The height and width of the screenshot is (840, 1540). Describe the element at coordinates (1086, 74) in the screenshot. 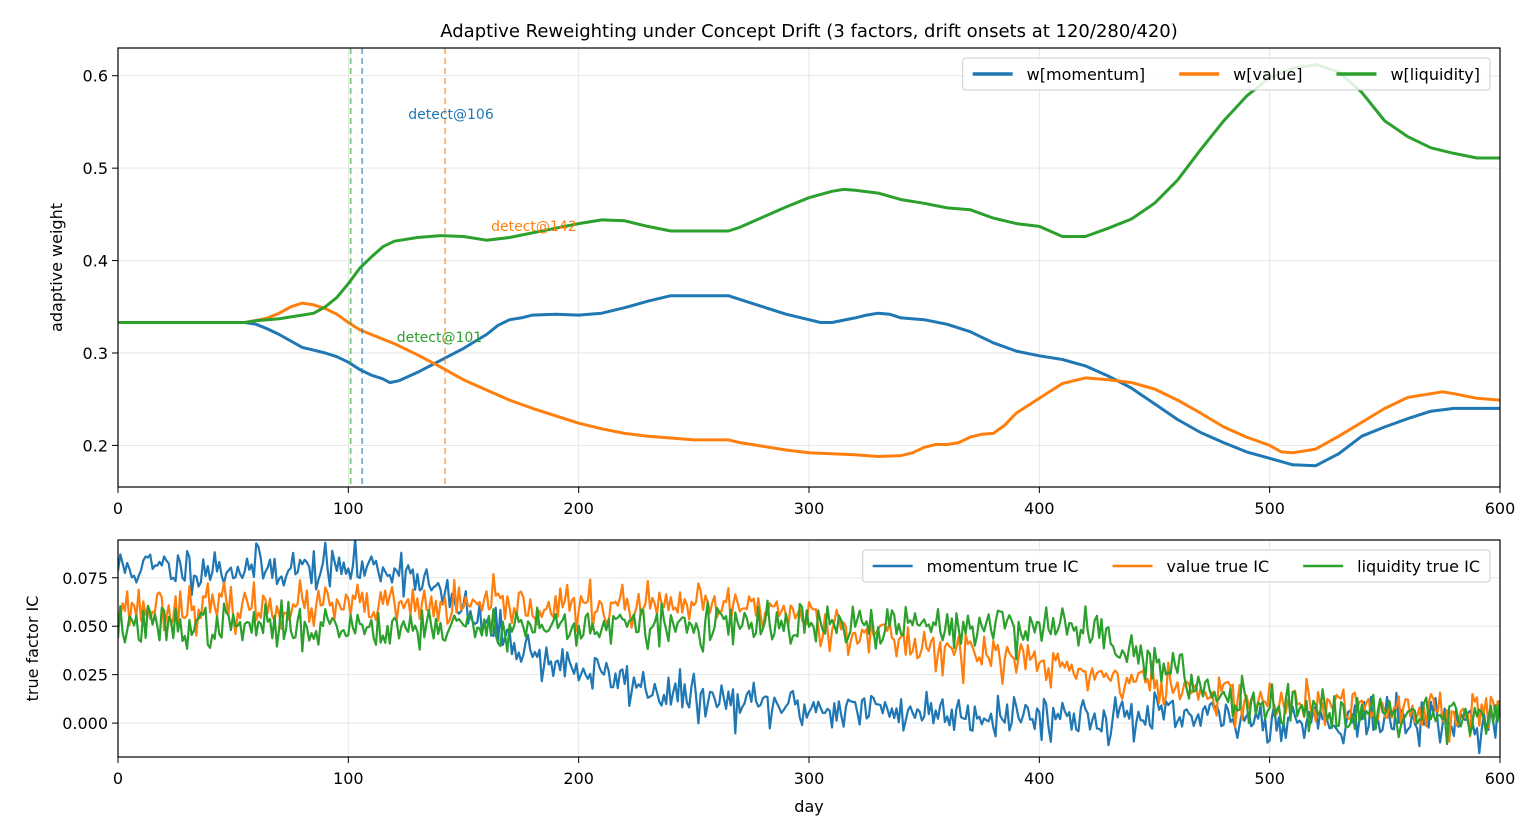

I see `legend-label-w-momentum: w[momentum]` at that location.